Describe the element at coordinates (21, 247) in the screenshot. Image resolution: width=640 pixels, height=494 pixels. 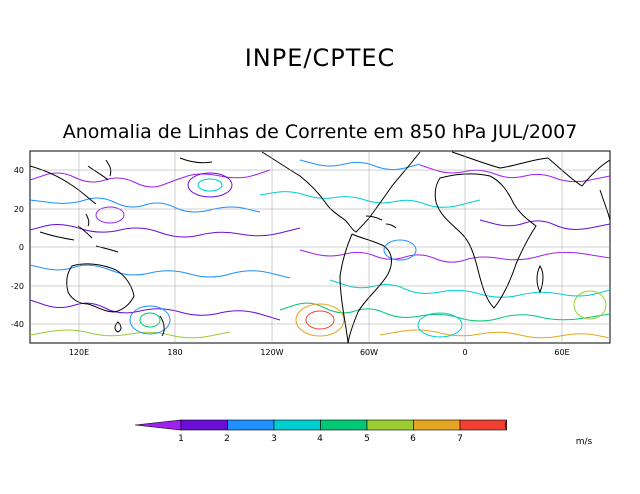
I see `lat-tick-label: 0` at that location.